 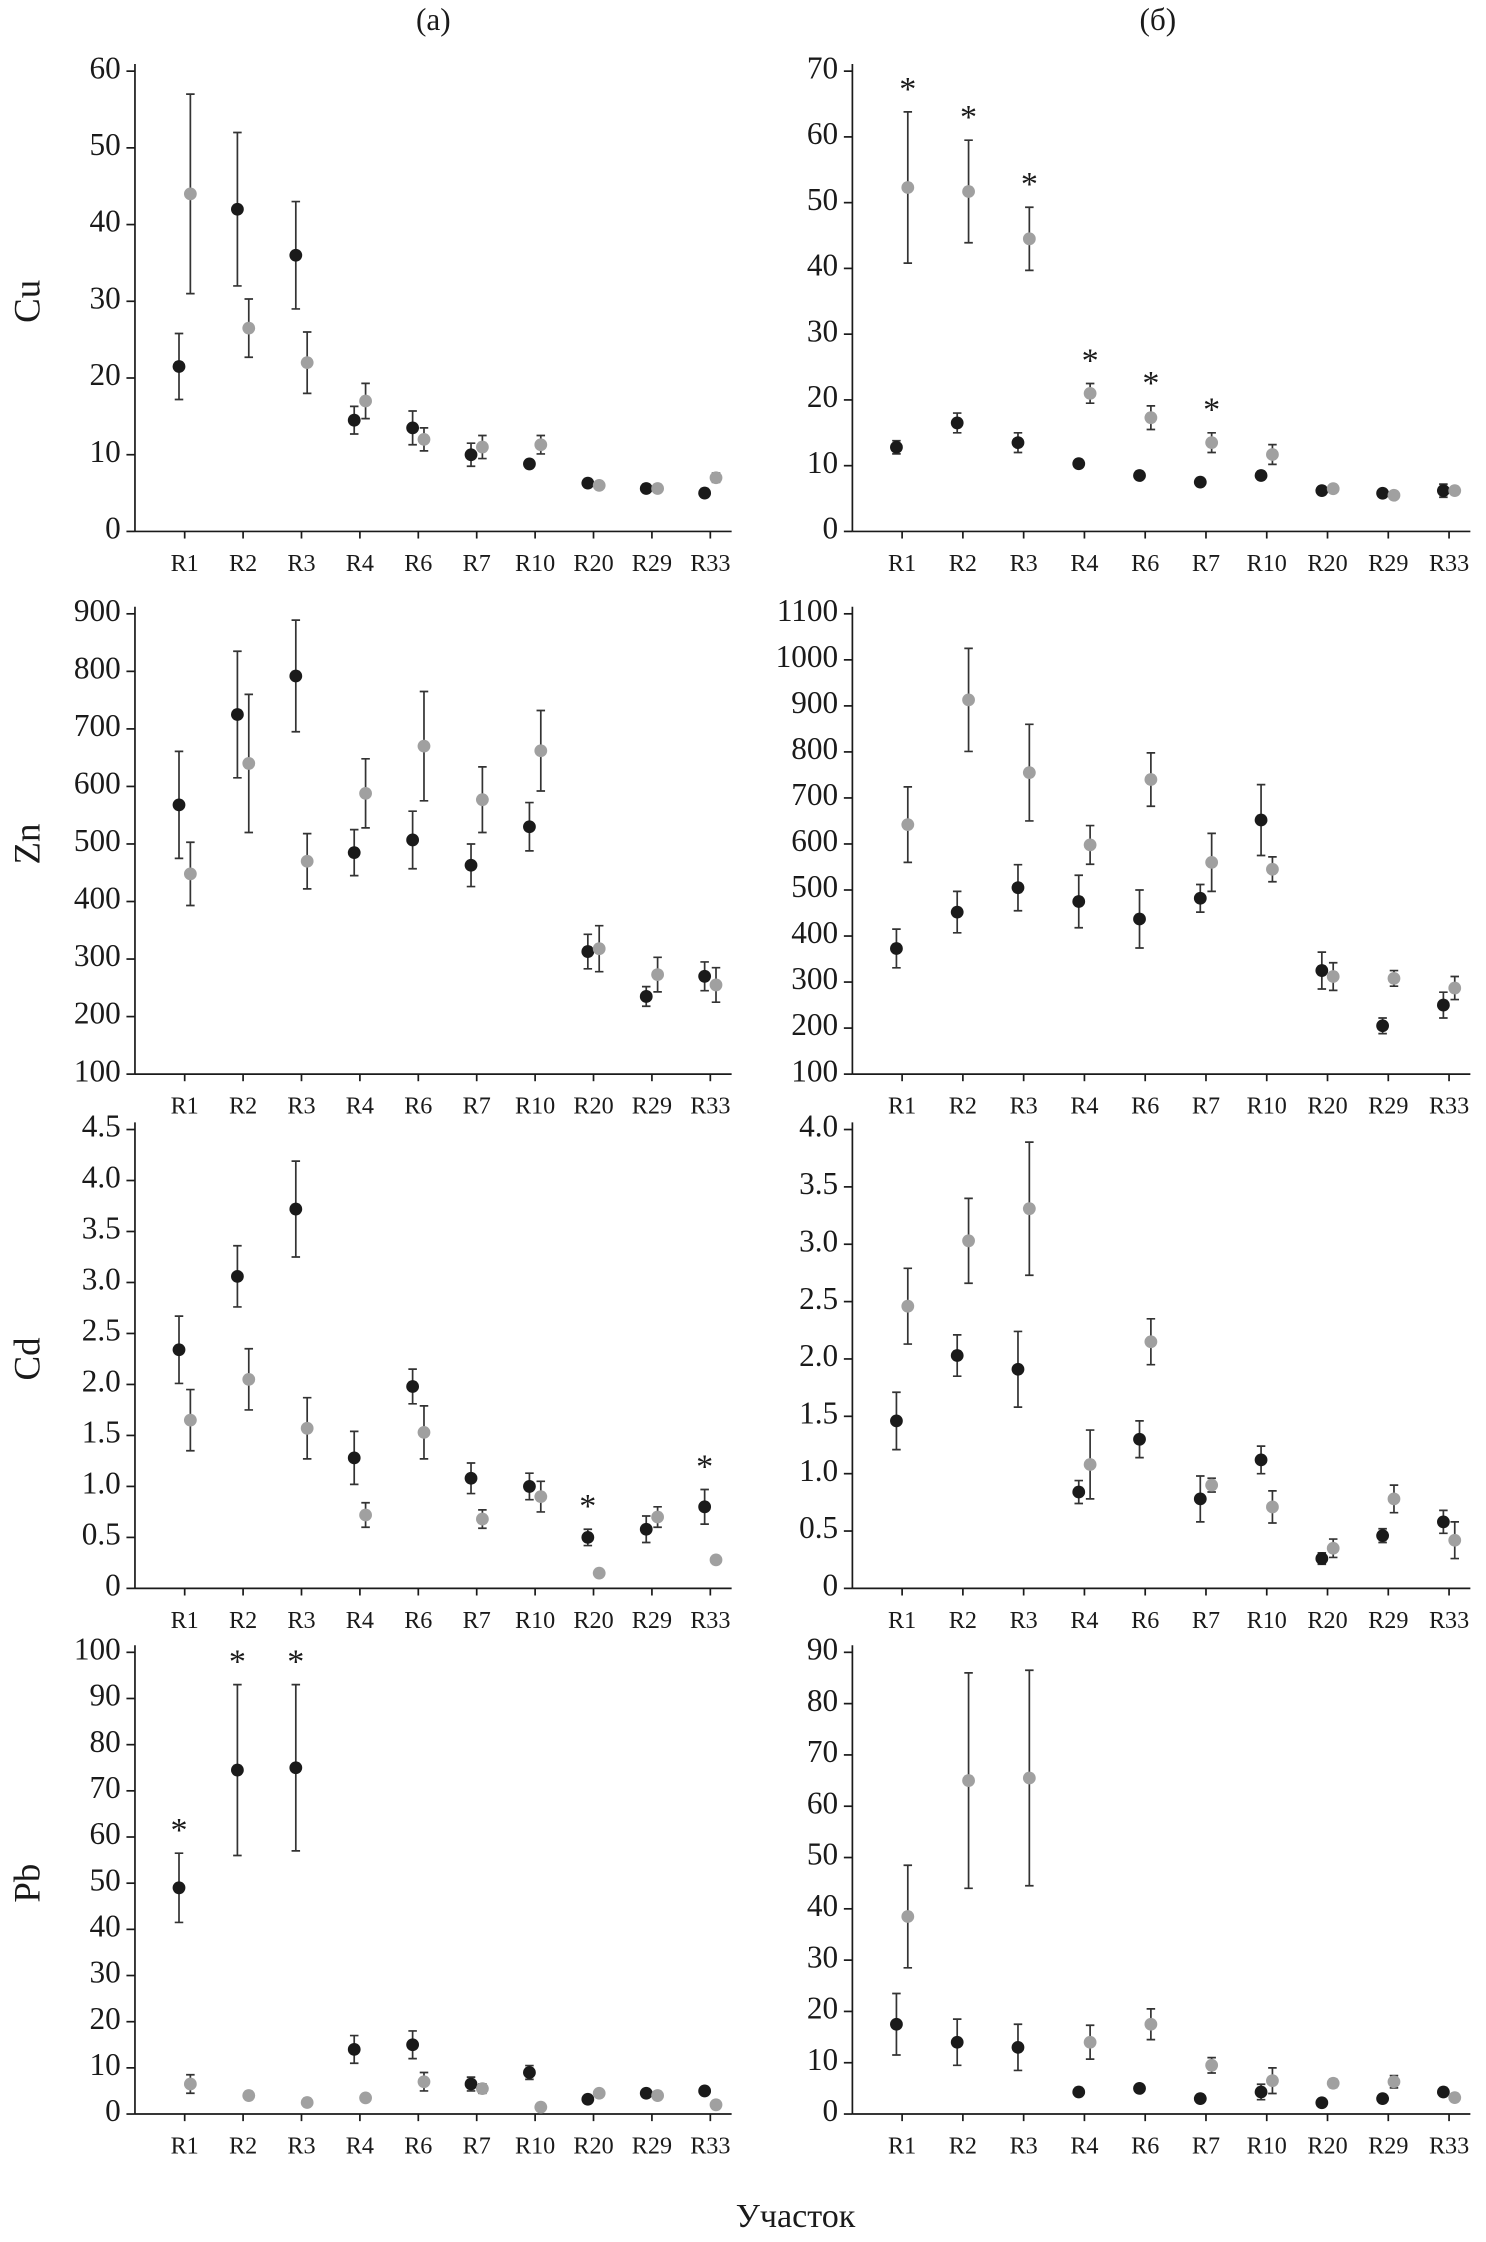 What do you see at coordinates (1024, 1620) in the screenshot?
I see `x-tick-label: R3` at bounding box center [1024, 1620].